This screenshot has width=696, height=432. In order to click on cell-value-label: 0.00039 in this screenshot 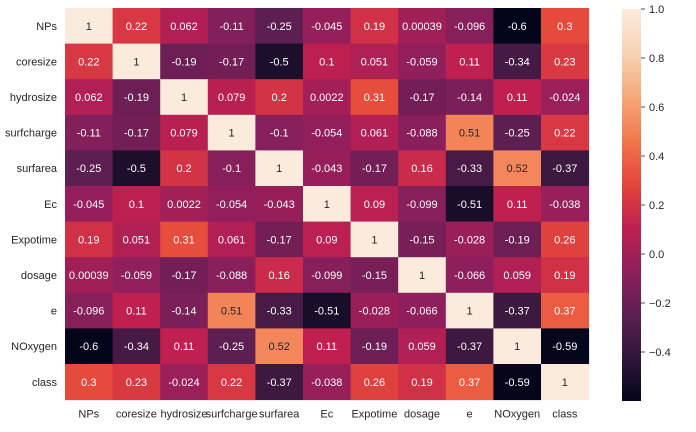, I will do `click(89, 276)`.